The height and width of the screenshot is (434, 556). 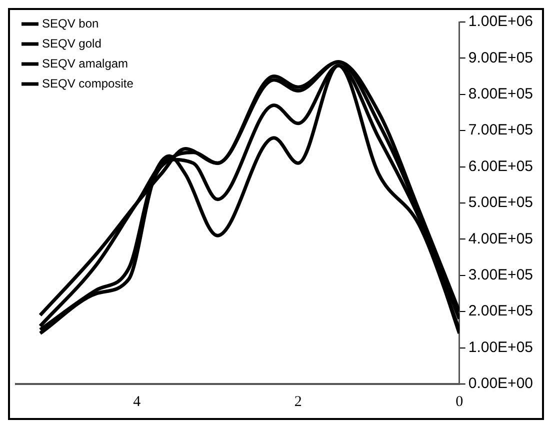 I want to click on y-tick-label: 6.00E+05, so click(x=501, y=166).